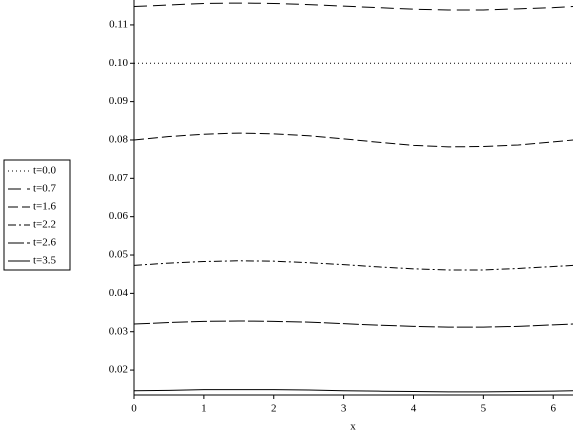 Image resolution: width=582 pixels, height=437 pixels. Describe the element at coordinates (119, 293) in the screenshot. I see `y-tick-label: 0.04` at that location.